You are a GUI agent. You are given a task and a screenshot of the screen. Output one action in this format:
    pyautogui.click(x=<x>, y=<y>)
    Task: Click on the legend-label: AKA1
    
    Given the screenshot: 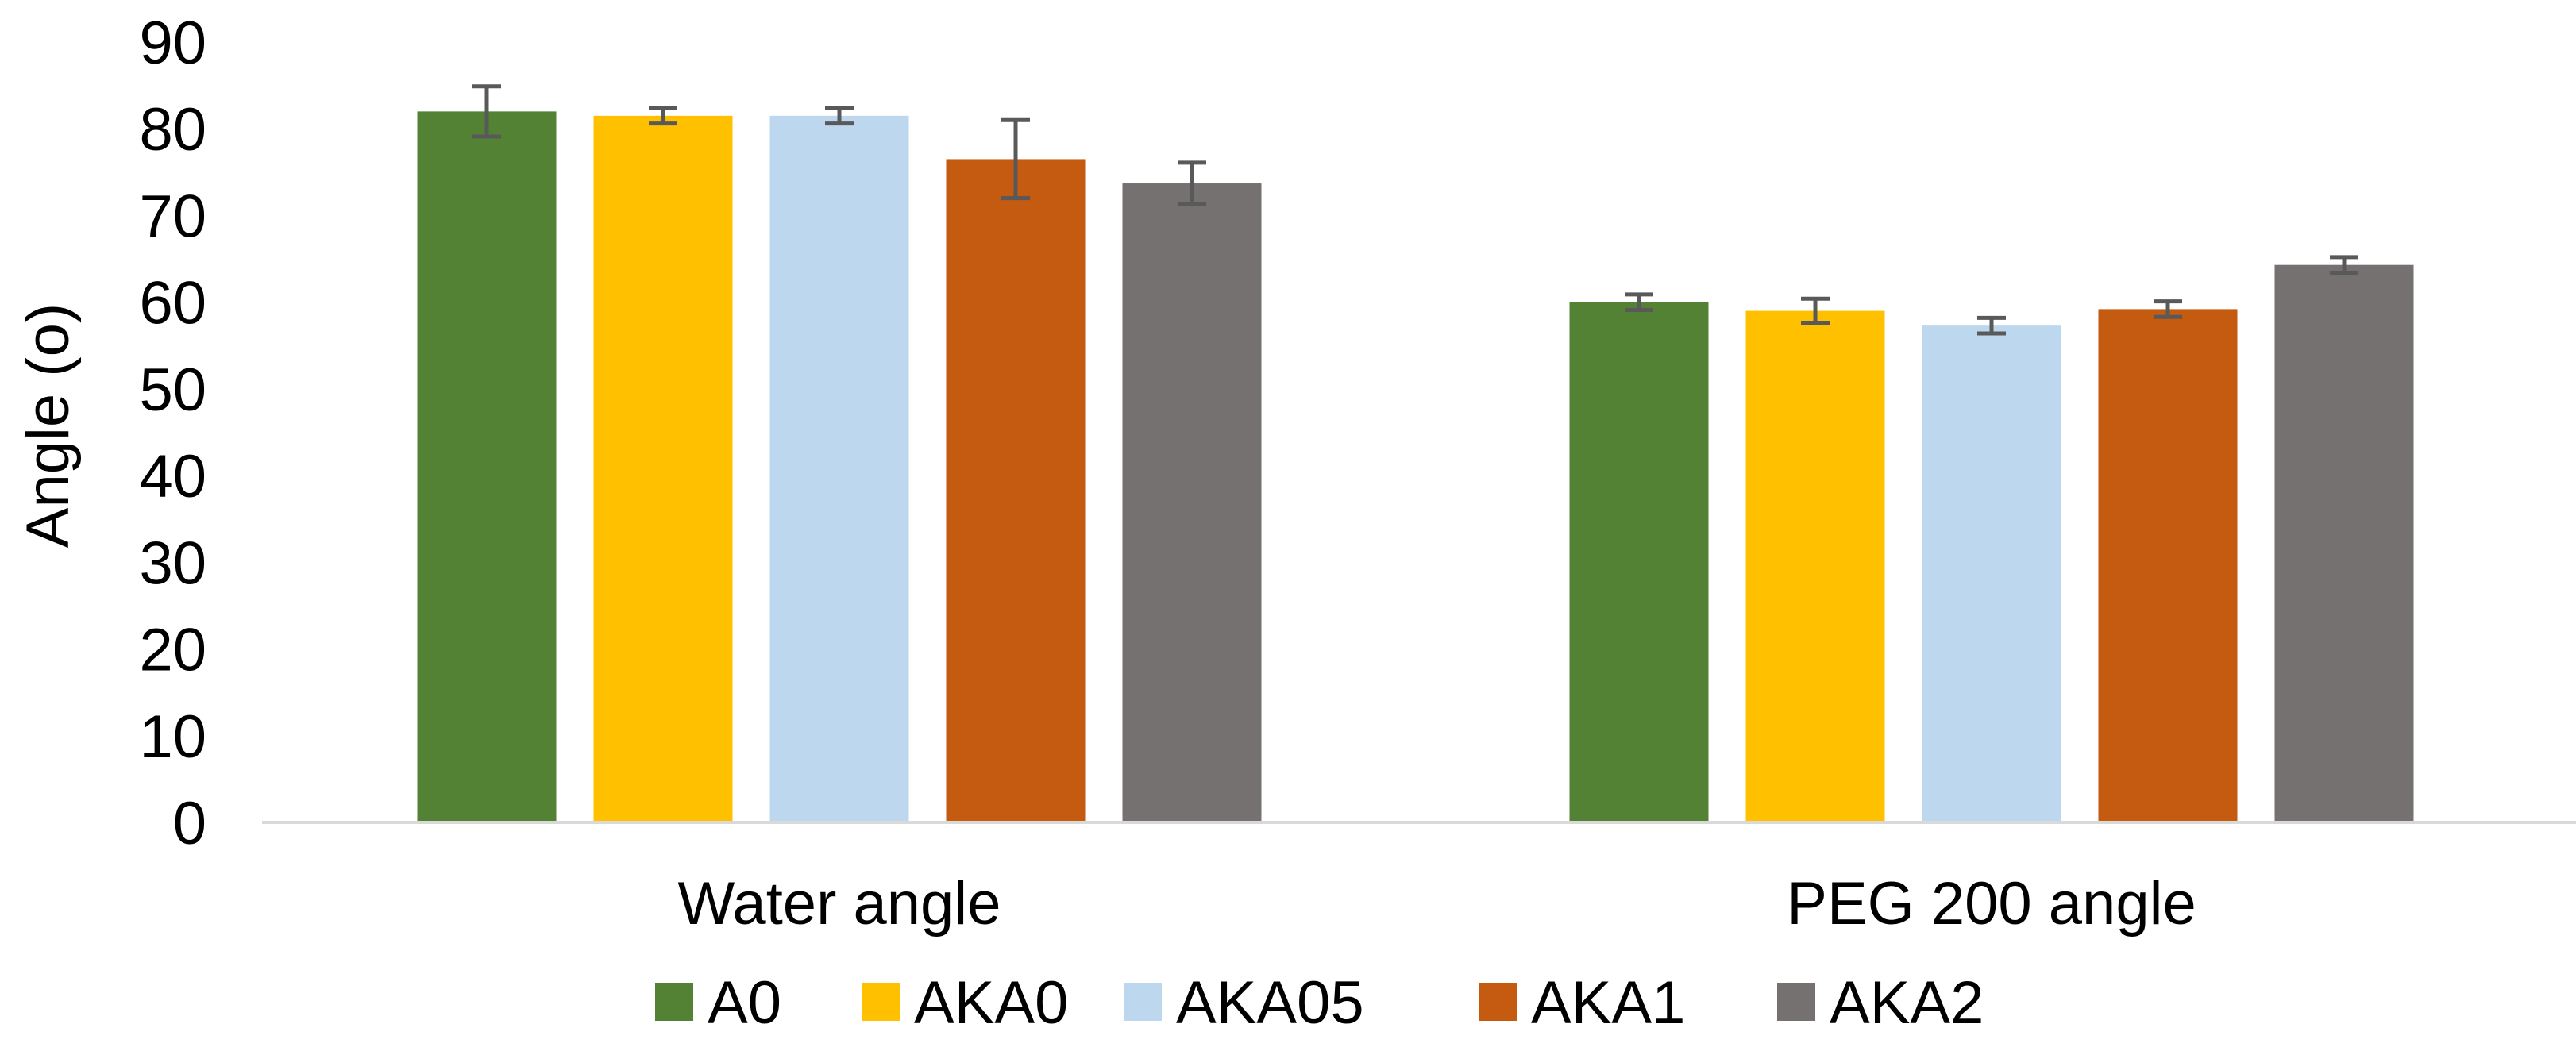 What is the action you would take?
    pyautogui.click(x=1608, y=1003)
    